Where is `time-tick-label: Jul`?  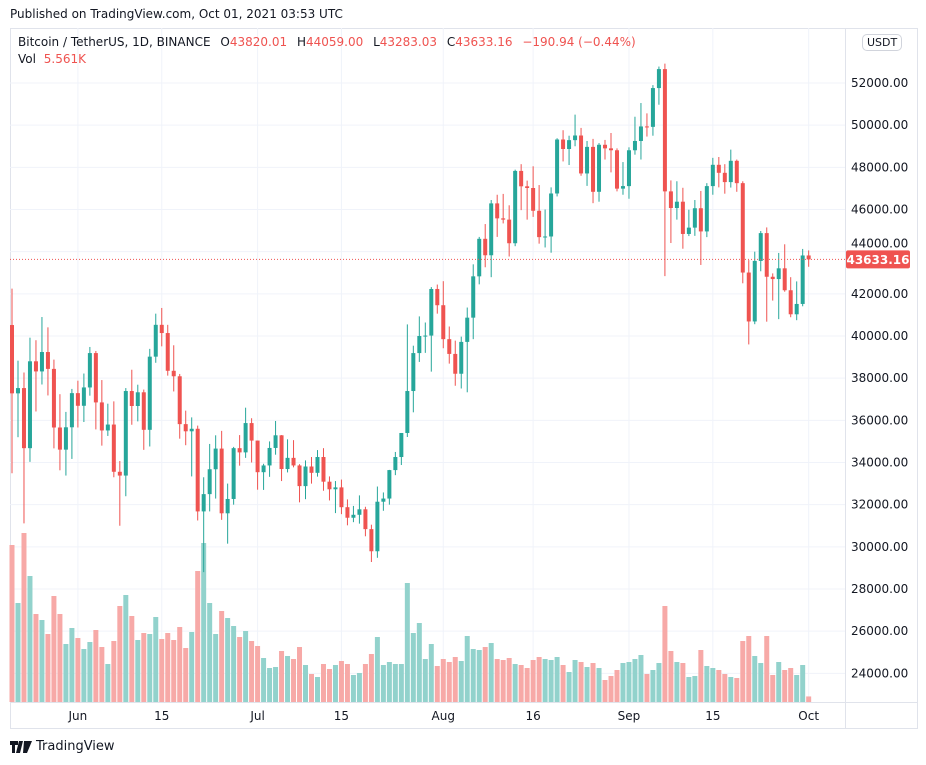 time-tick-label: Jul is located at coordinates (256, 716).